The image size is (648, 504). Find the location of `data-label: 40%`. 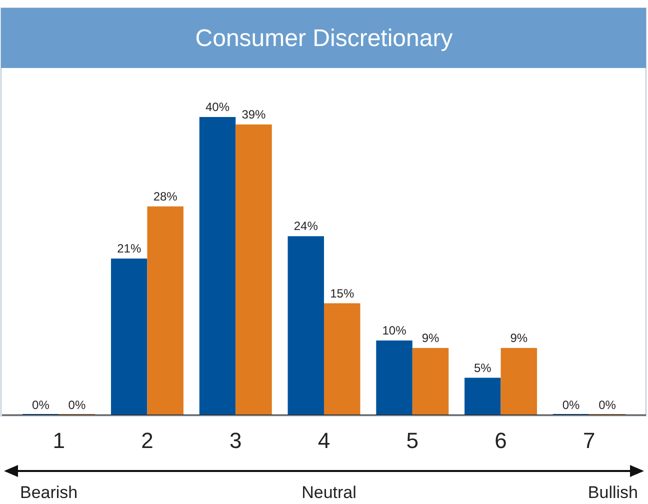

data-label: 40% is located at coordinates (217, 107).